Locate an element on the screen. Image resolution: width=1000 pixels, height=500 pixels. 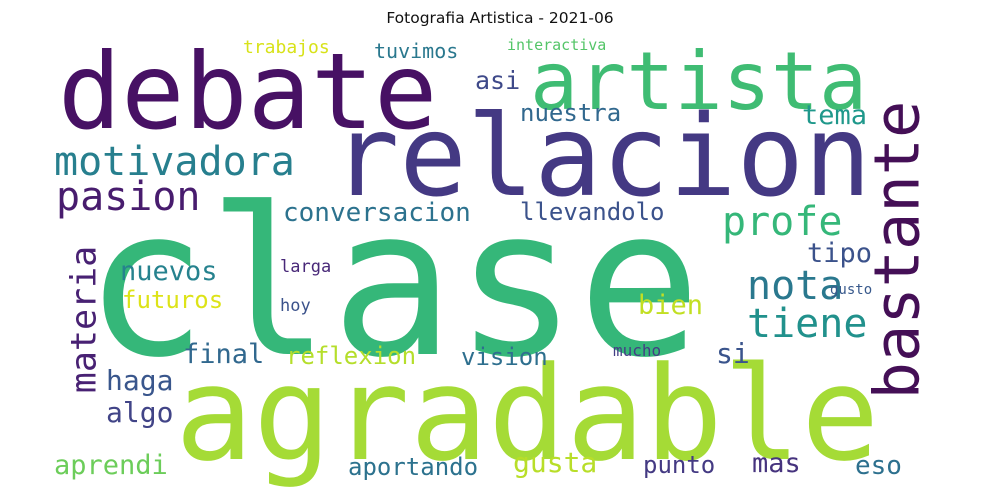
word-trabajos: trabajos is located at coordinates (286, 47).